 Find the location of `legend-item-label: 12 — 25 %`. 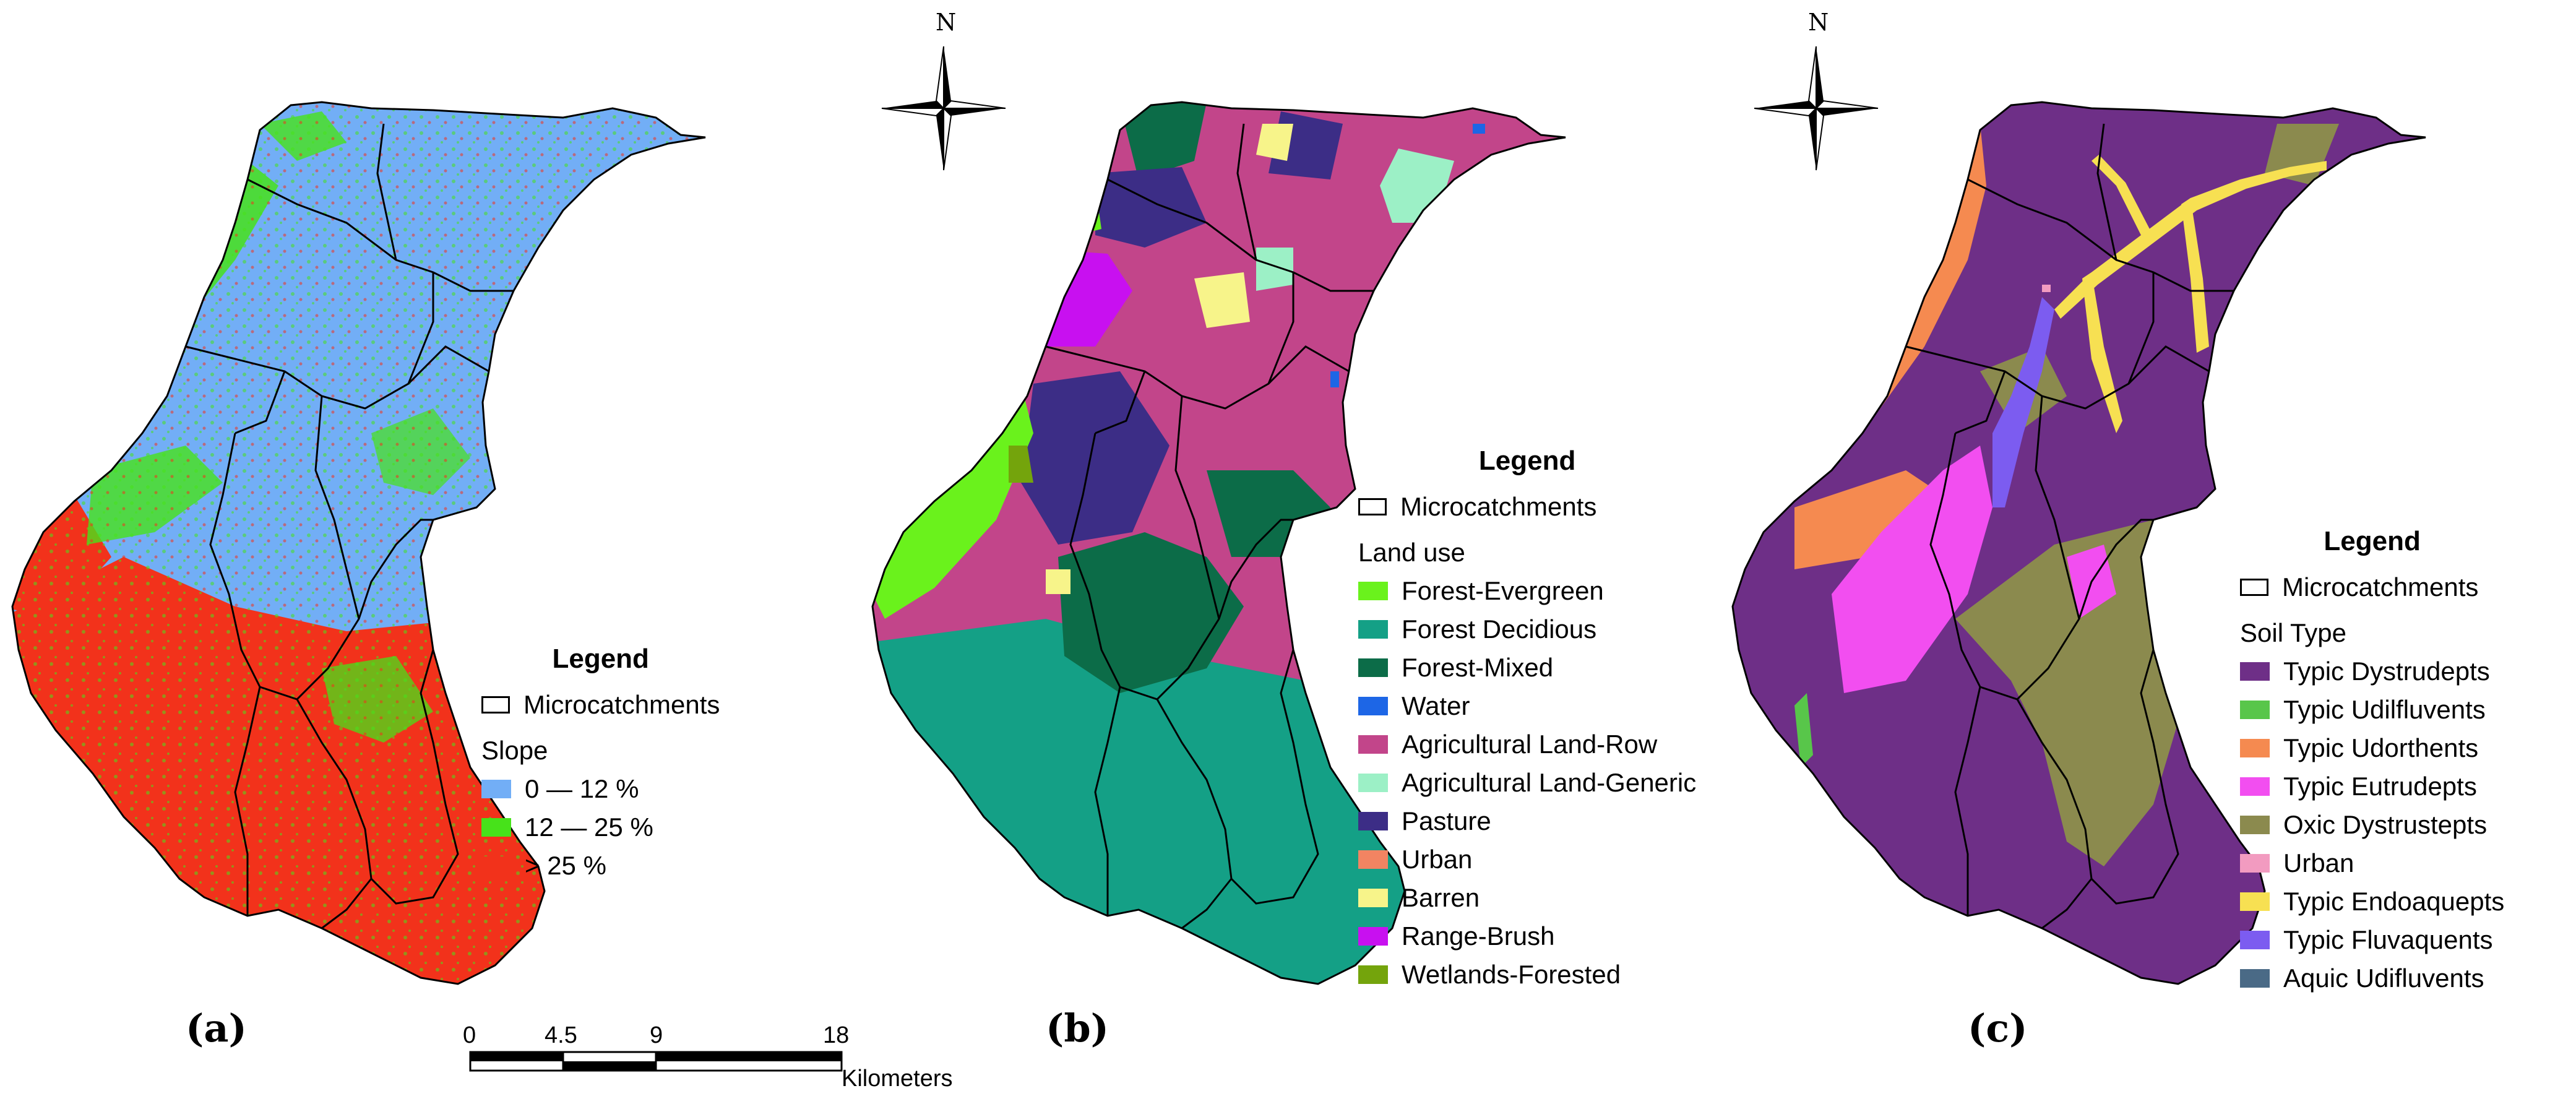

legend-item-label: 12 — 25 % is located at coordinates (589, 827).